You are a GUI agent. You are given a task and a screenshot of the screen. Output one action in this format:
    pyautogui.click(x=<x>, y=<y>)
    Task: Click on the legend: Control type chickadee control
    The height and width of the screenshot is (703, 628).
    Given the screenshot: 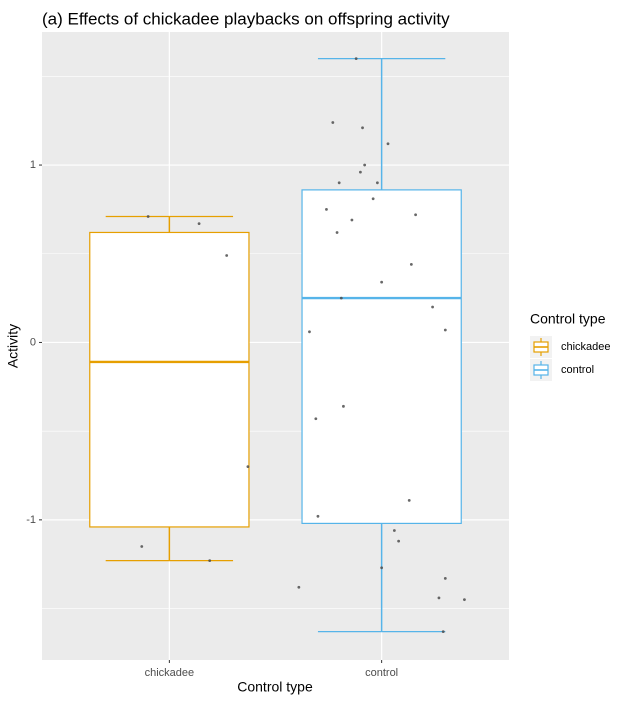 What is the action you would take?
    pyautogui.click(x=570, y=346)
    